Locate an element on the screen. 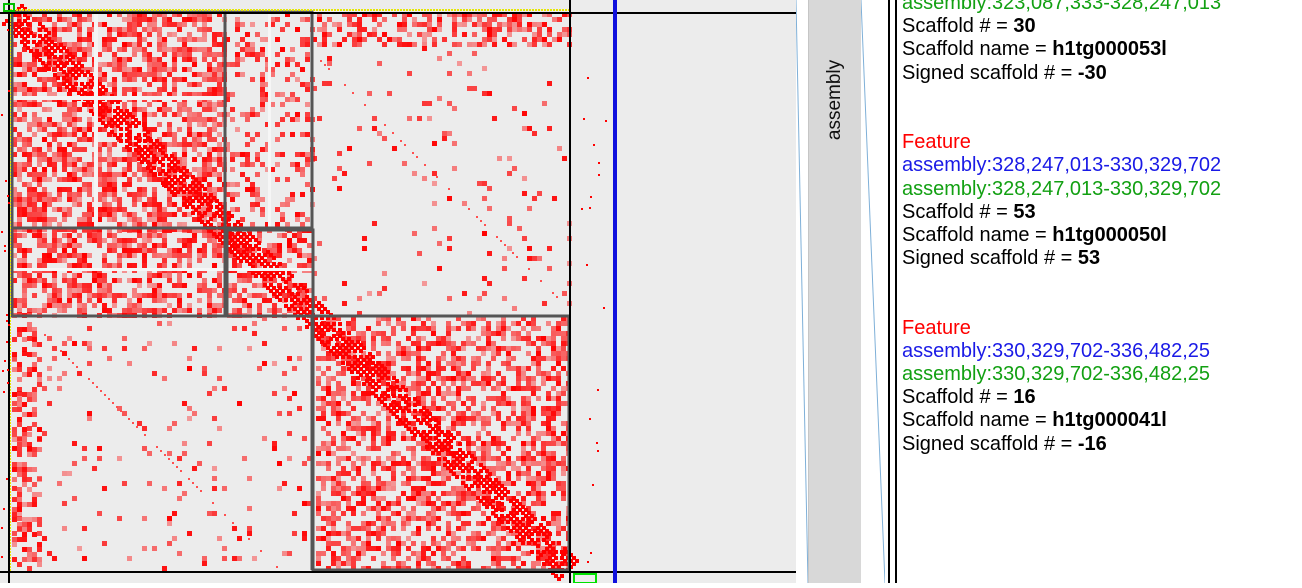  scaffold-num: 30 is located at coordinates (1024, 26).